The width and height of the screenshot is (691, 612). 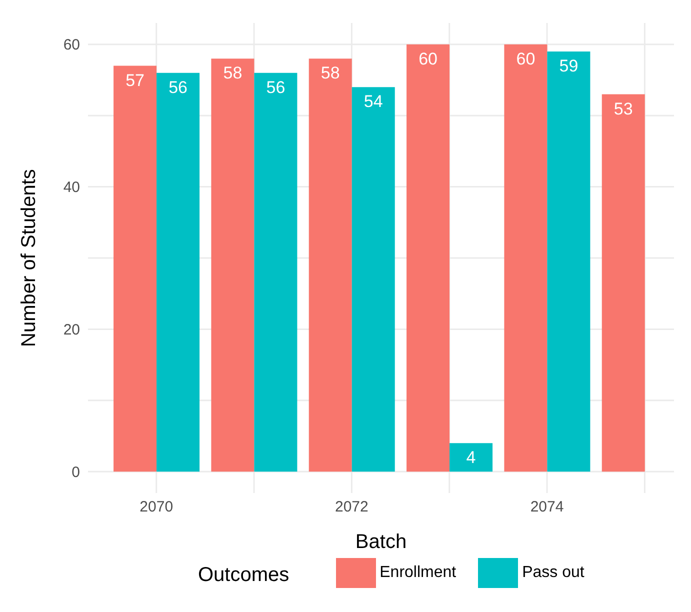 What do you see at coordinates (381, 542) in the screenshot?
I see `x-axis-title: Batch` at bounding box center [381, 542].